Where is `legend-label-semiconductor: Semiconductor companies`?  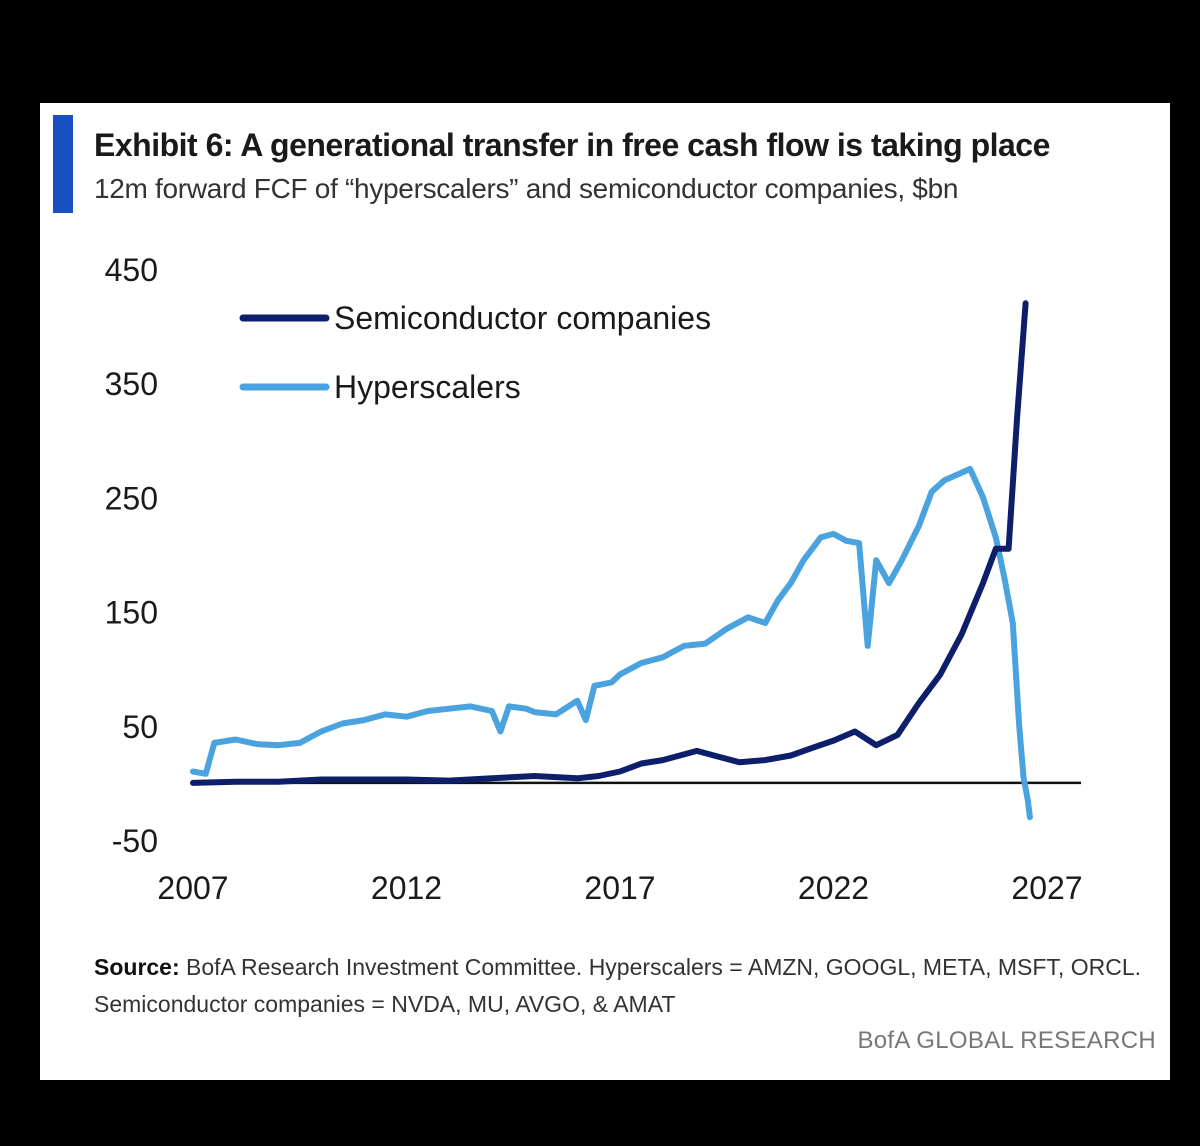
legend-label-semiconductor: Semiconductor companies is located at coordinates (522, 318).